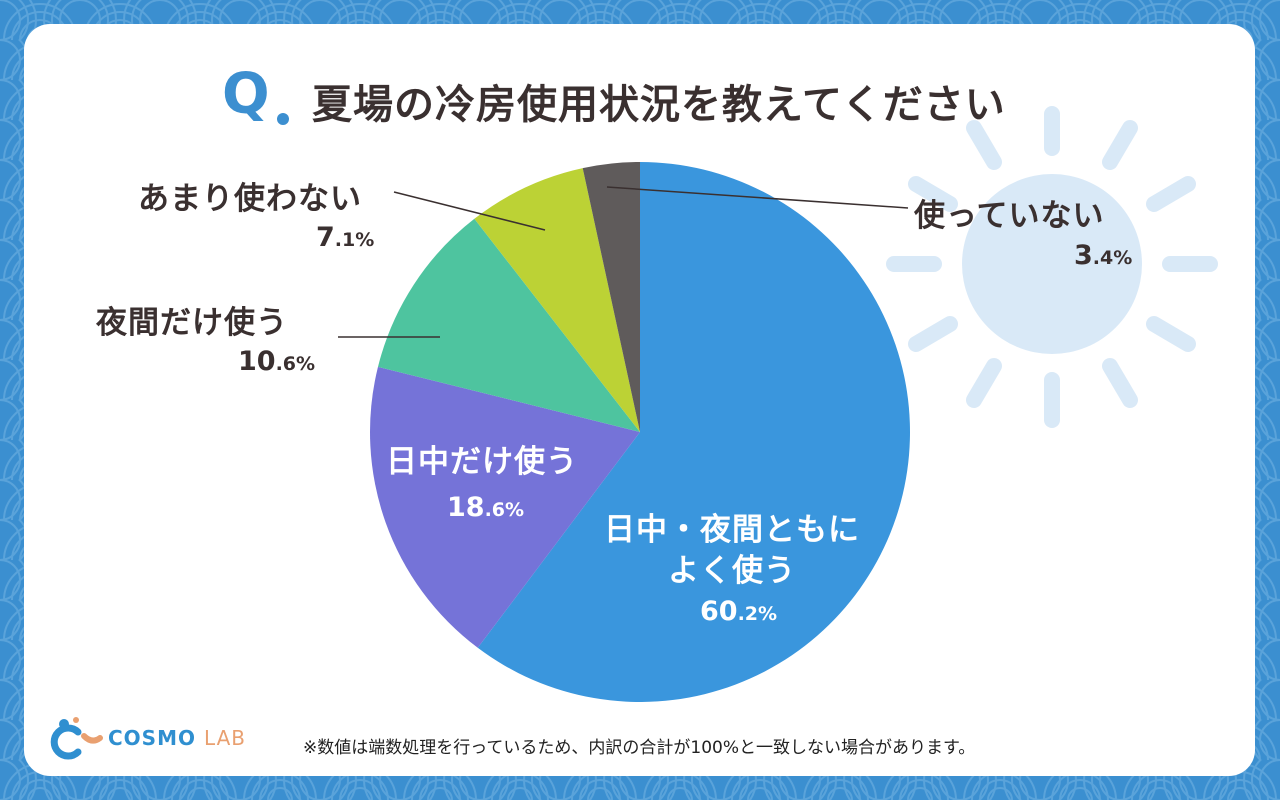  I want to click on leader-line-unused, so click(757, 197).